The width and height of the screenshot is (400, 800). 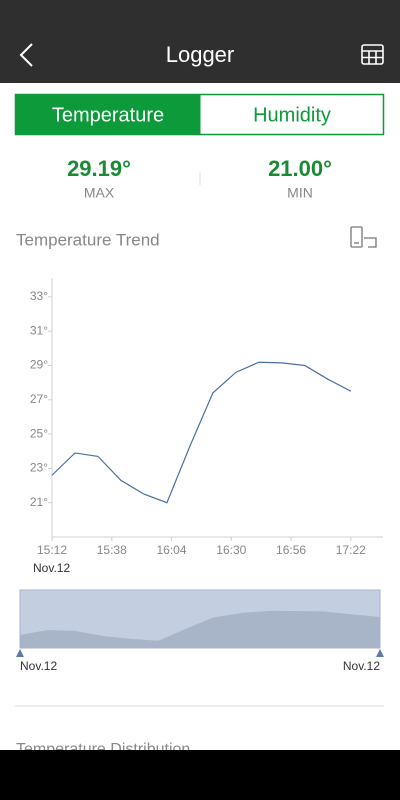 What do you see at coordinates (372, 54) in the screenshot?
I see `table-button` at bounding box center [372, 54].